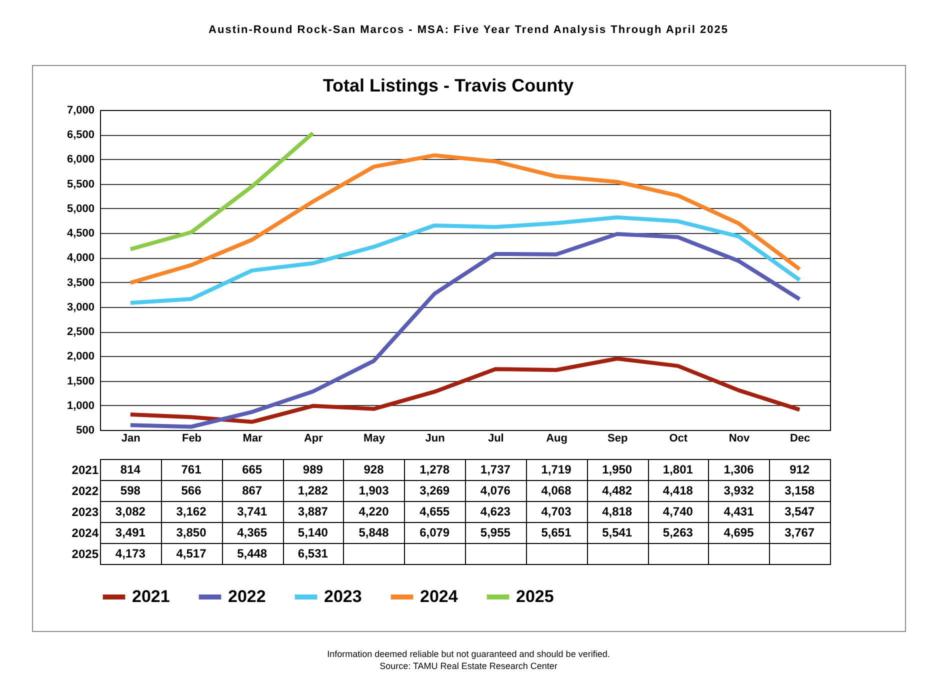  What do you see at coordinates (247, 596) in the screenshot?
I see `legend-label: 2022` at bounding box center [247, 596].